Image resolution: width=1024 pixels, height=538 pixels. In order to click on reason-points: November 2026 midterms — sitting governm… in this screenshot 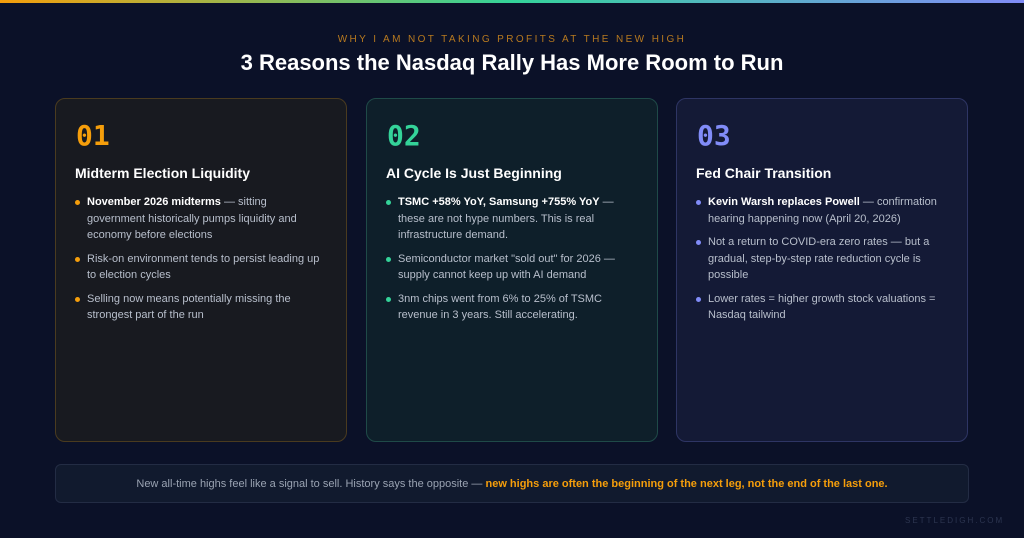, I will do `click(200, 262)`.